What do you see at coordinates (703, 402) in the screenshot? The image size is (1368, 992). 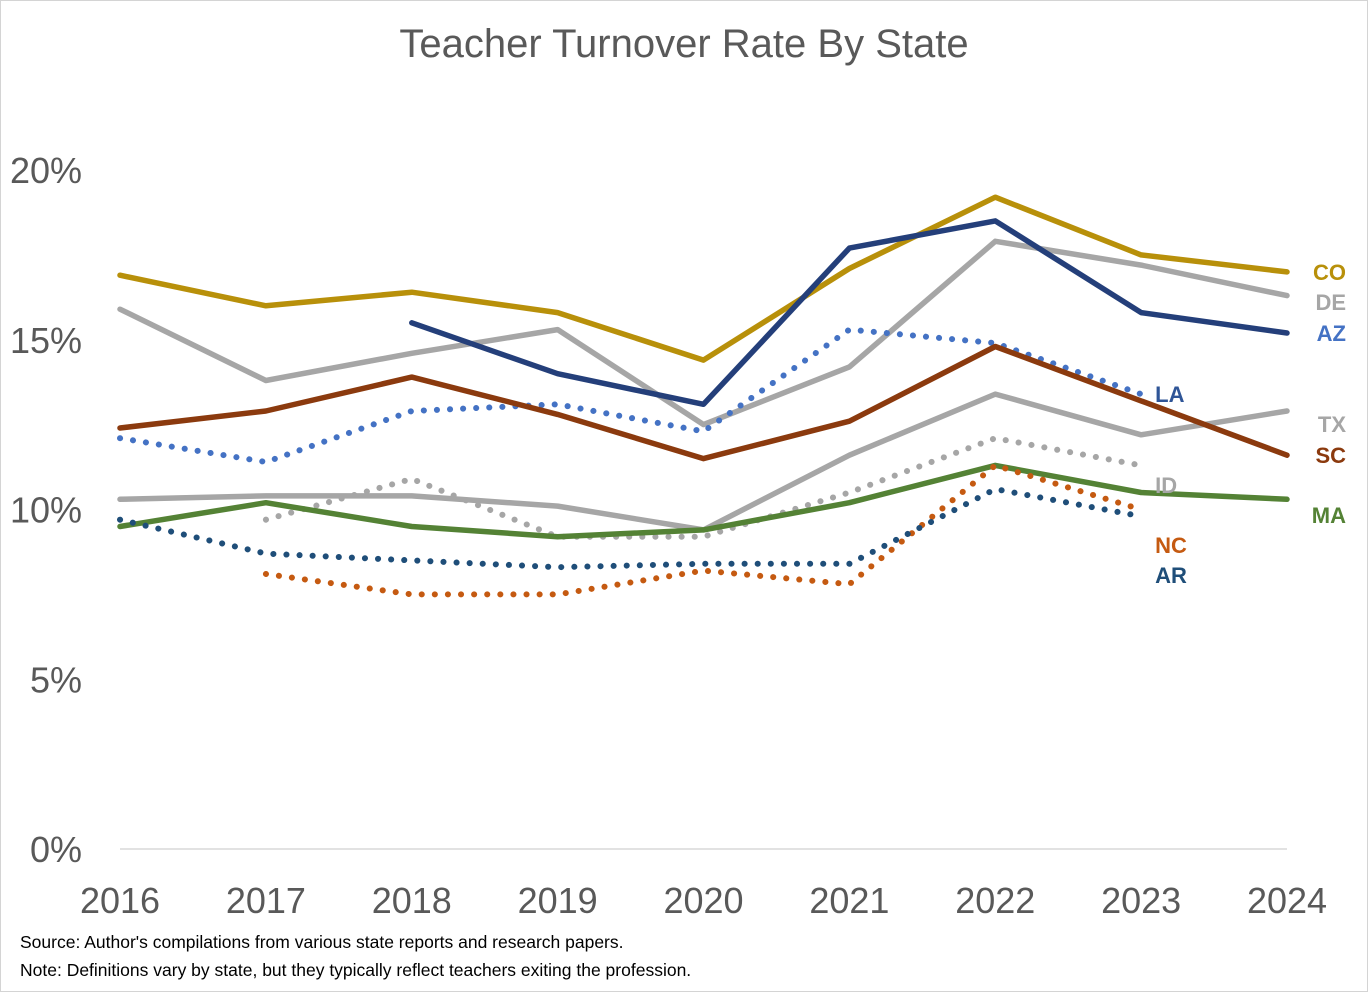 I see `series-line-sc` at bounding box center [703, 402].